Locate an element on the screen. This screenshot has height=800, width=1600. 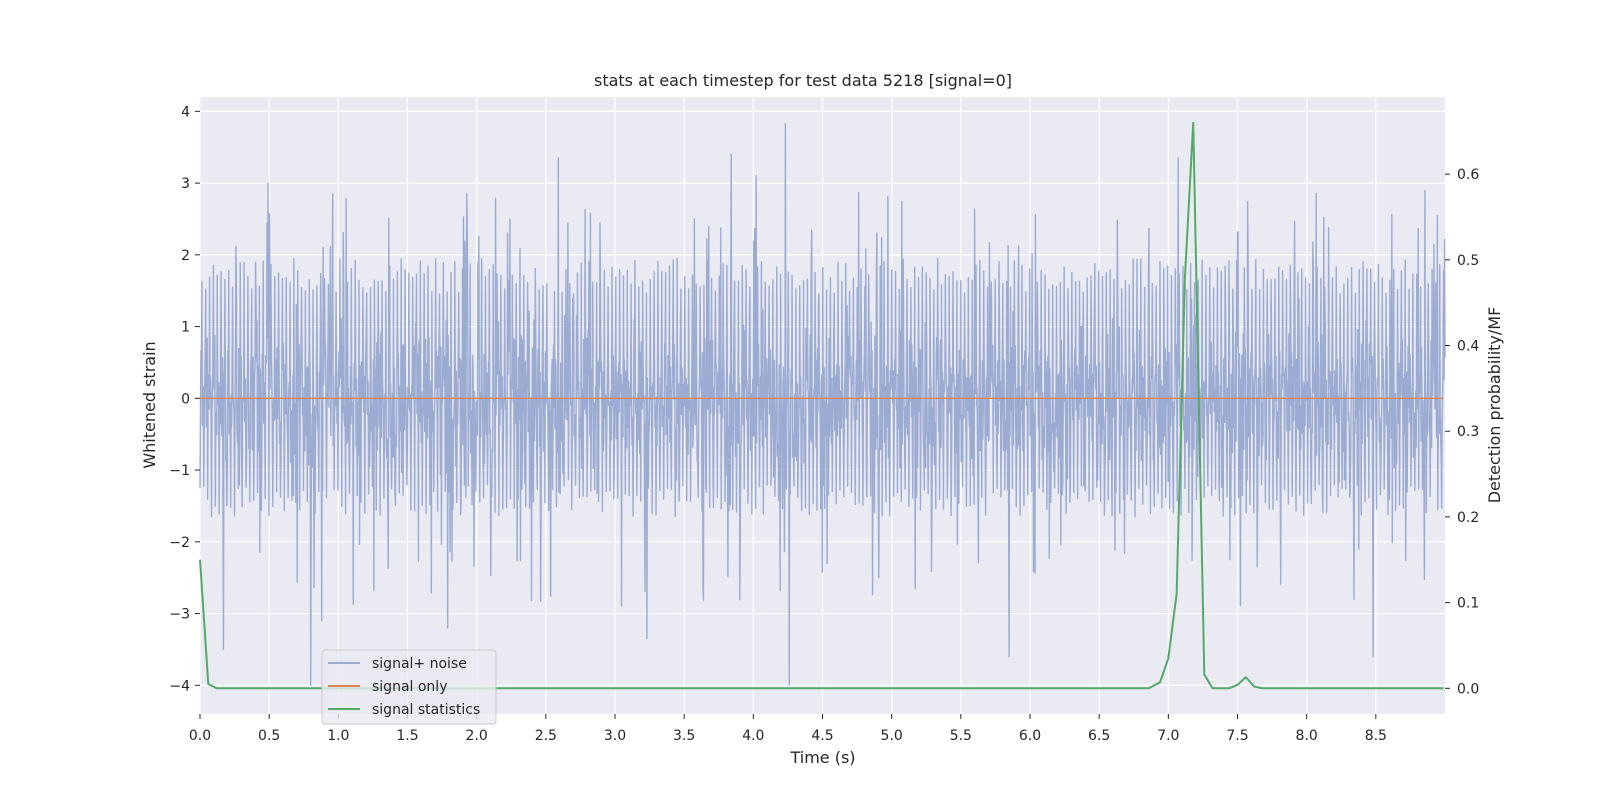
y-right-tick-label: 0.3 is located at coordinates (1468, 432).